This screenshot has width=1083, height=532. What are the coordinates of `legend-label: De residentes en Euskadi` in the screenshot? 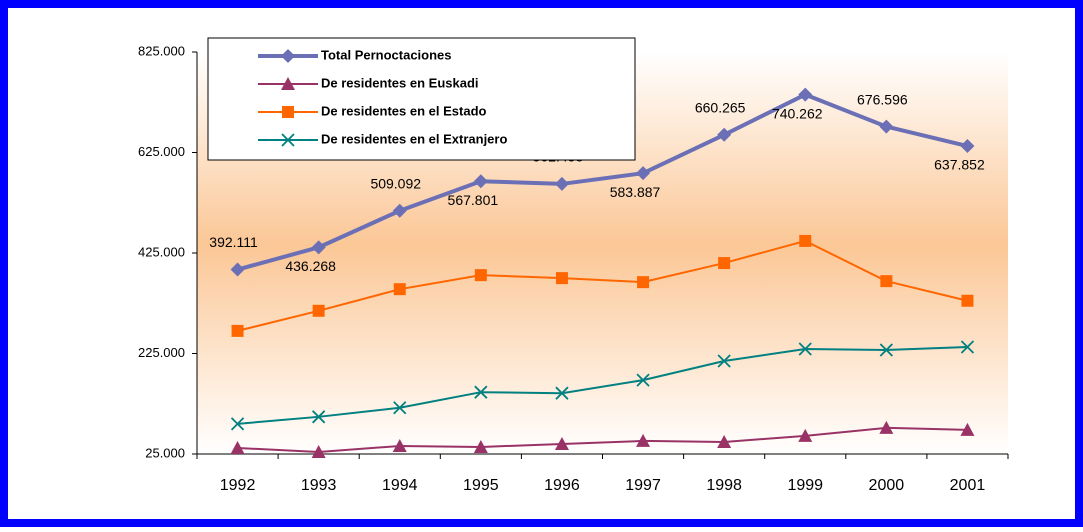 It's located at (400, 82).